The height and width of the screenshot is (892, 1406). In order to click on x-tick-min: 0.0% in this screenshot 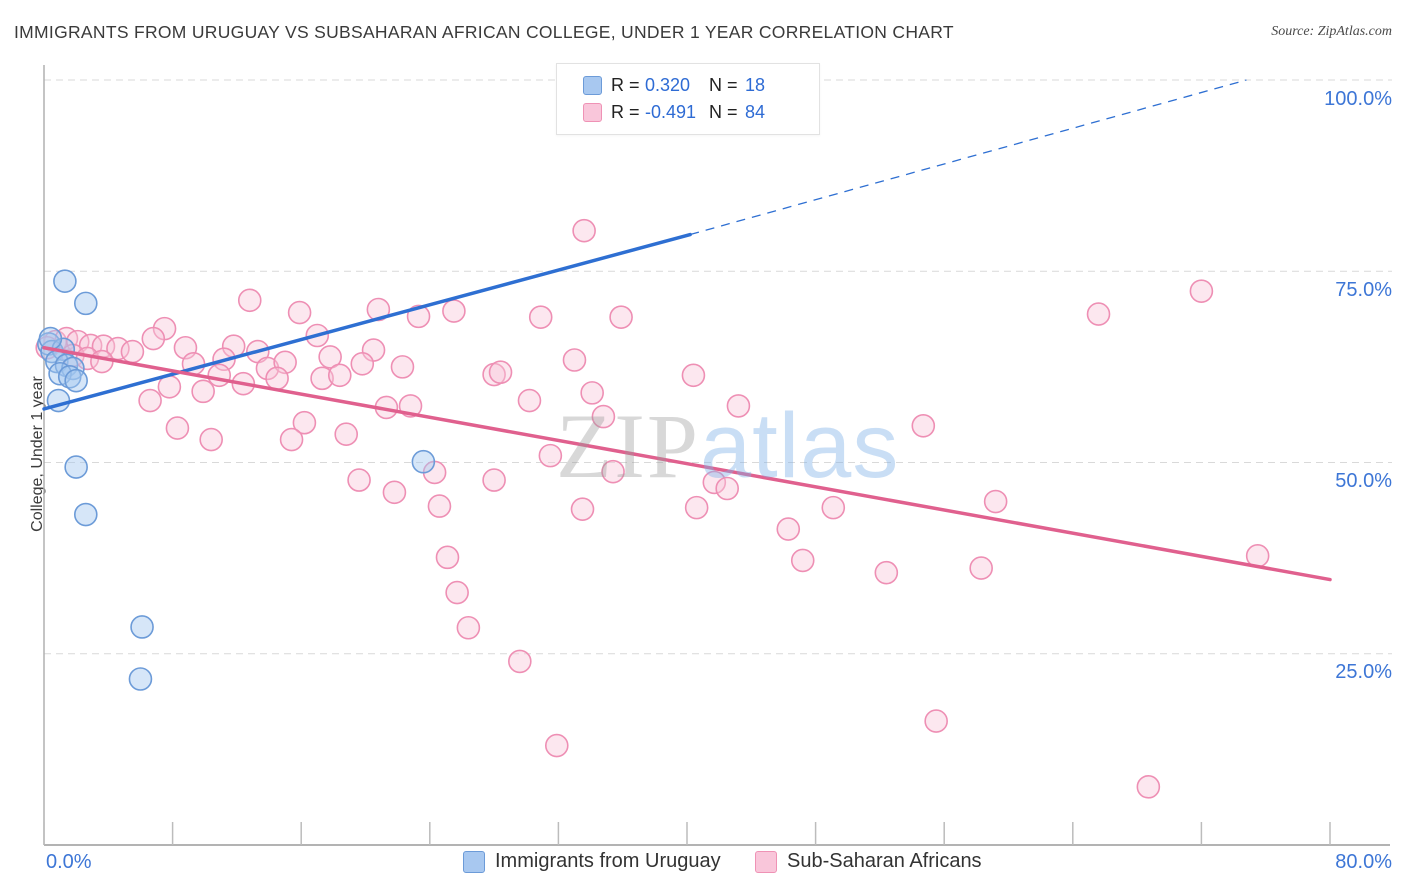, I will do `click(69, 862)`.